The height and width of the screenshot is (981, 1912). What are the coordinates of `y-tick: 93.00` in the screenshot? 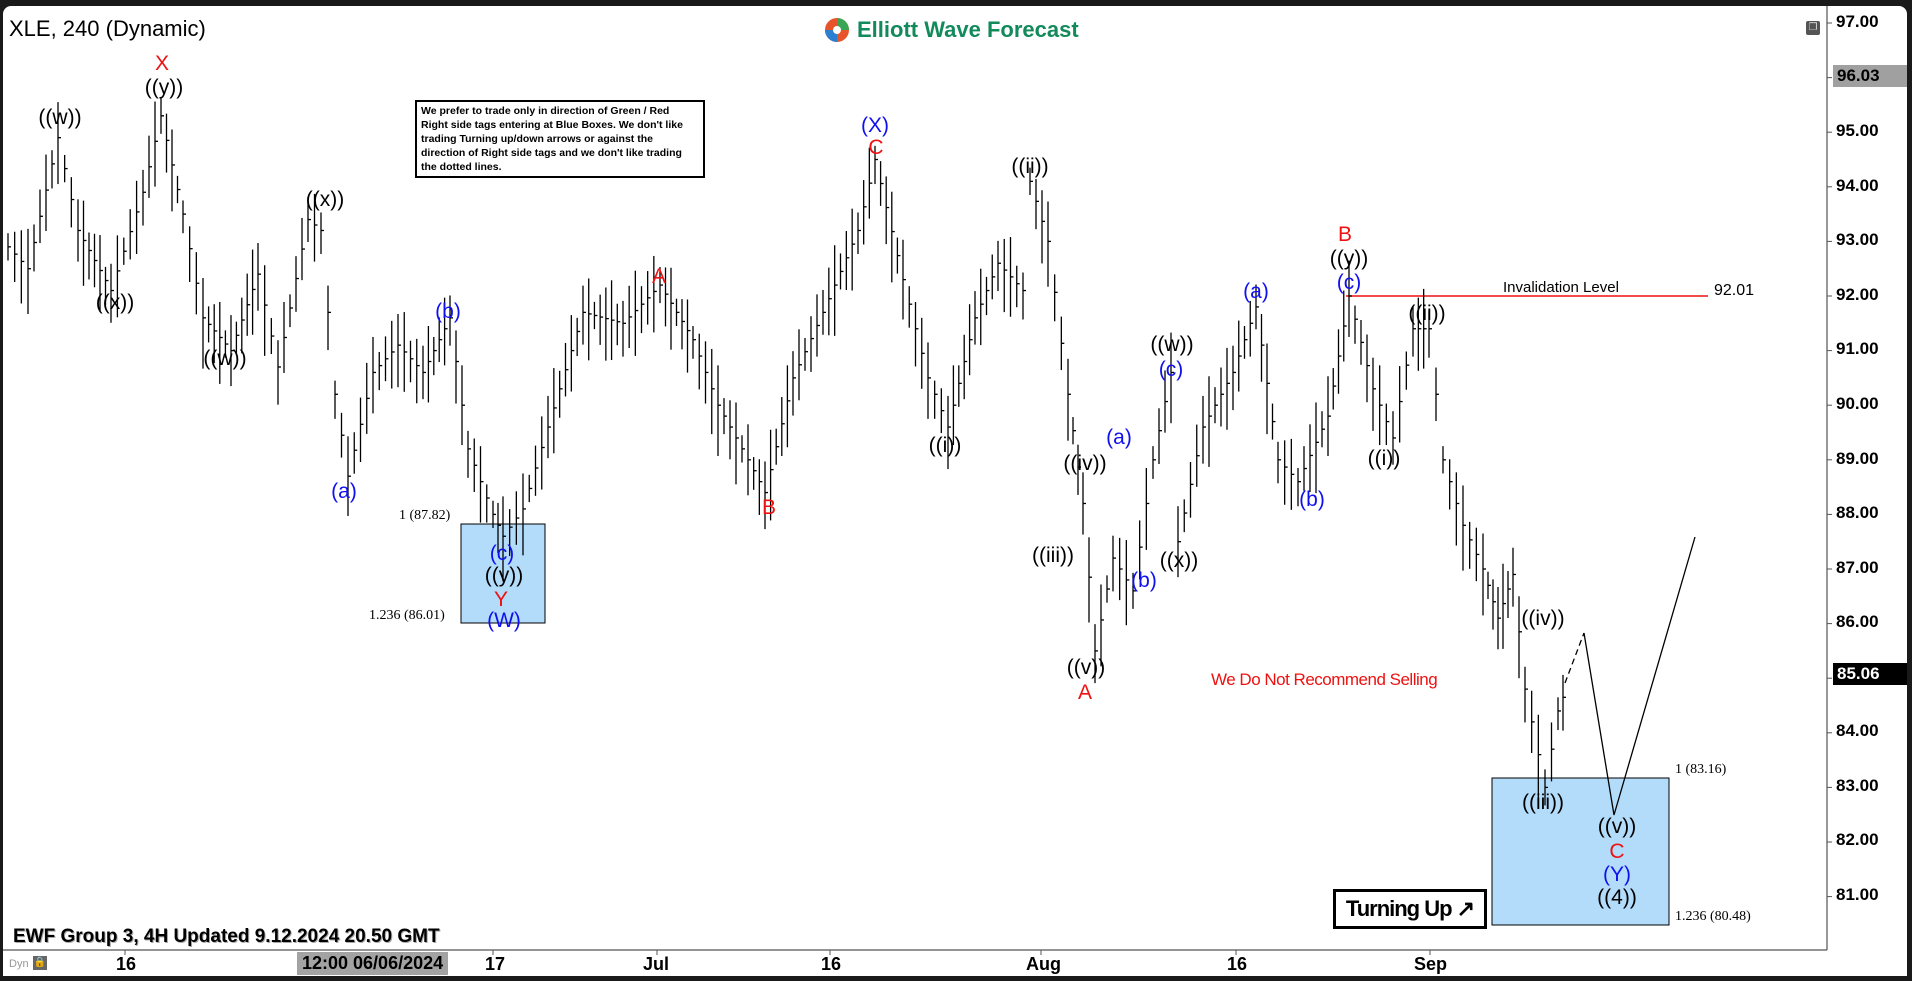 It's located at (1857, 239).